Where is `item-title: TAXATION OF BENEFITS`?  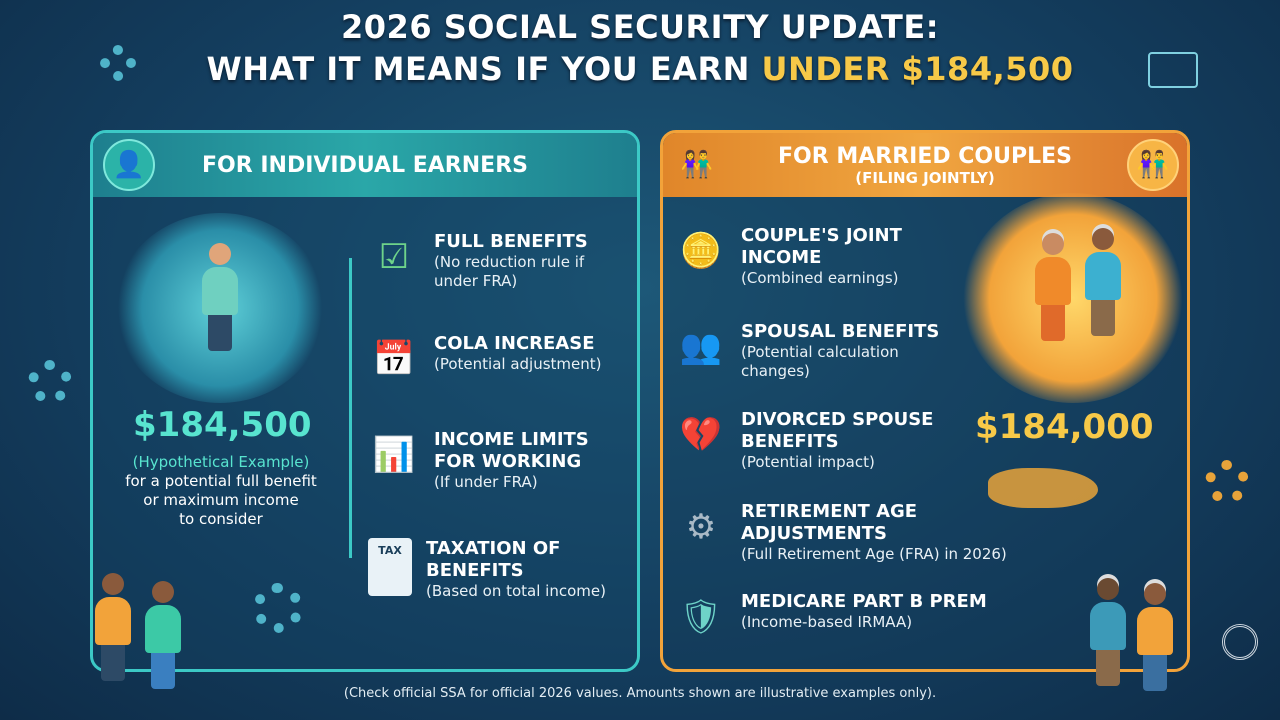 item-title: TAXATION OF BENEFITS is located at coordinates (493, 559).